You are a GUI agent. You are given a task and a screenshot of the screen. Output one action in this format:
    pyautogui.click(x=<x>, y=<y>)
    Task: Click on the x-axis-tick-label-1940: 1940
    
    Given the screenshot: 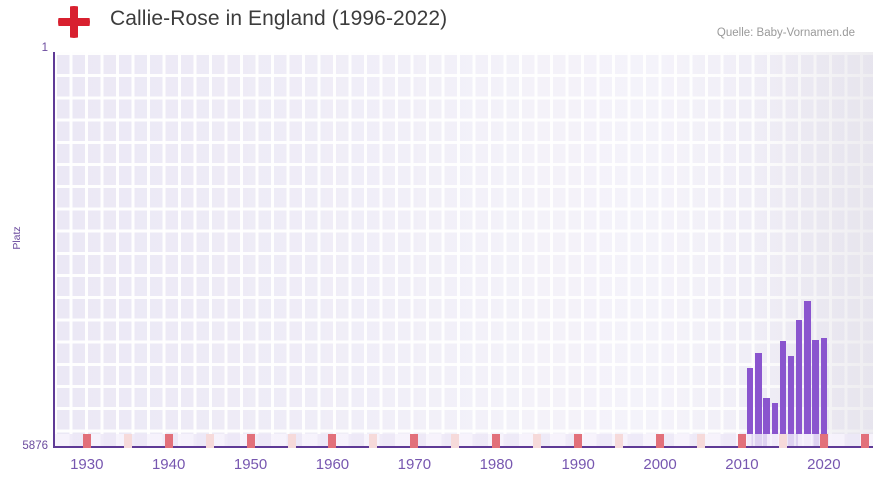 What is the action you would take?
    pyautogui.click(x=168, y=464)
    